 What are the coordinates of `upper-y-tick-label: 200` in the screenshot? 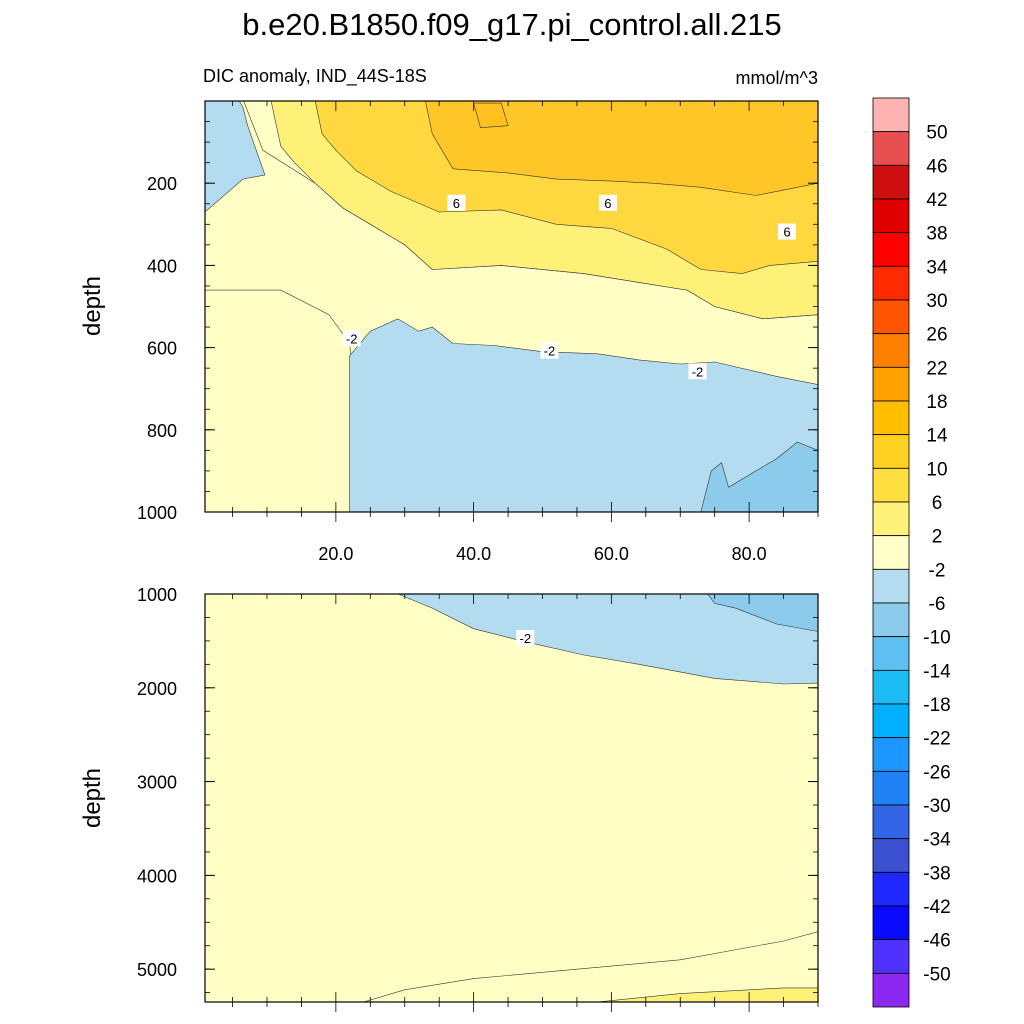 It's located at (162, 184).